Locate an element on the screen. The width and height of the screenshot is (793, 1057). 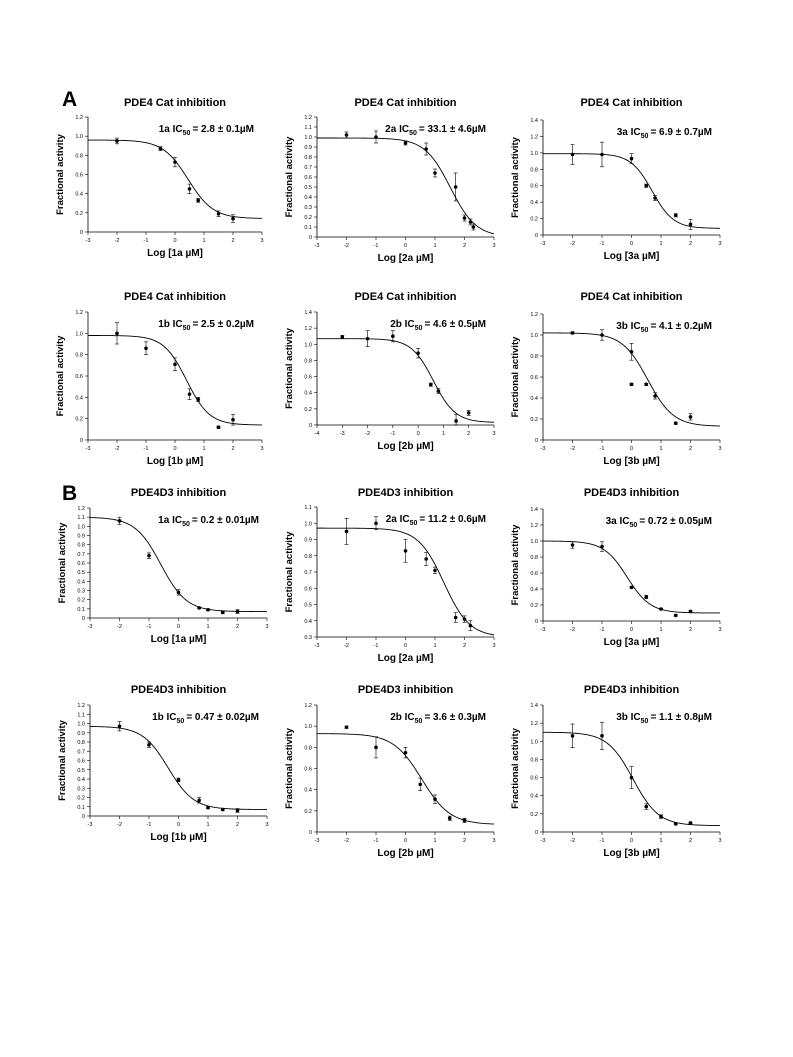
x-tick-label: 3 is located at coordinates (266, 627).